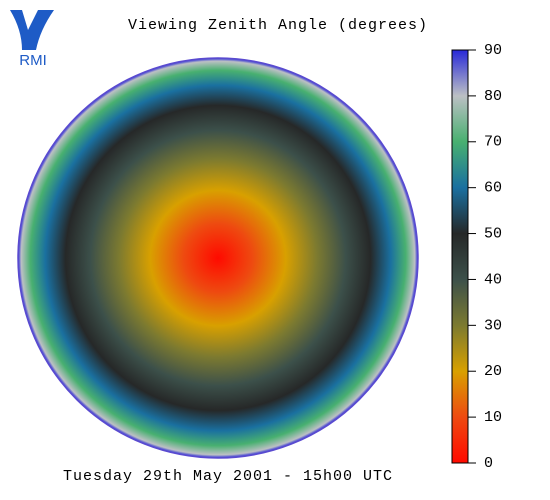 This screenshot has width=550, height=500. Describe the element at coordinates (493, 96) in the screenshot. I see `colorbar-tick-label: 80` at that location.